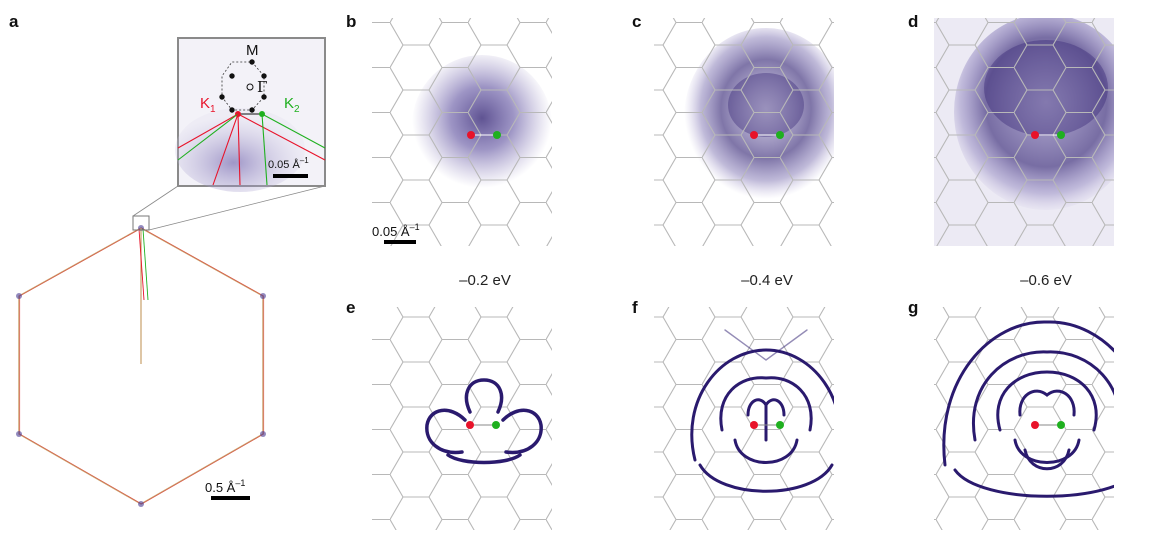 Image resolution: width=1153 pixels, height=534 pixels. I want to click on scale-label-b: 0.05 Å–1, so click(396, 230).